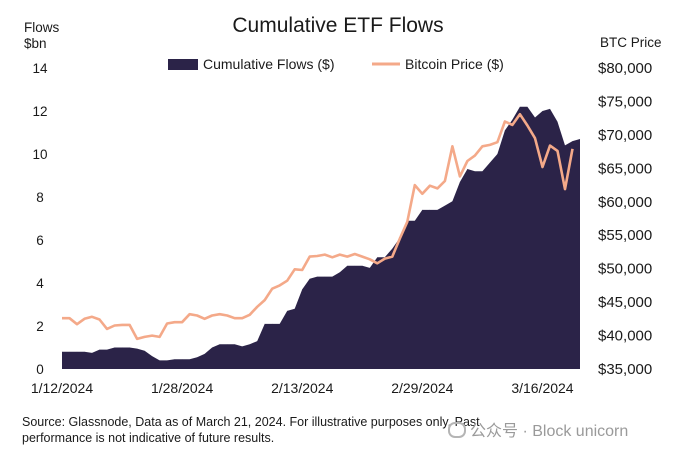 The width and height of the screenshot is (700, 455). What do you see at coordinates (40, 197) in the screenshot?
I see `left-tick-label: 8` at bounding box center [40, 197].